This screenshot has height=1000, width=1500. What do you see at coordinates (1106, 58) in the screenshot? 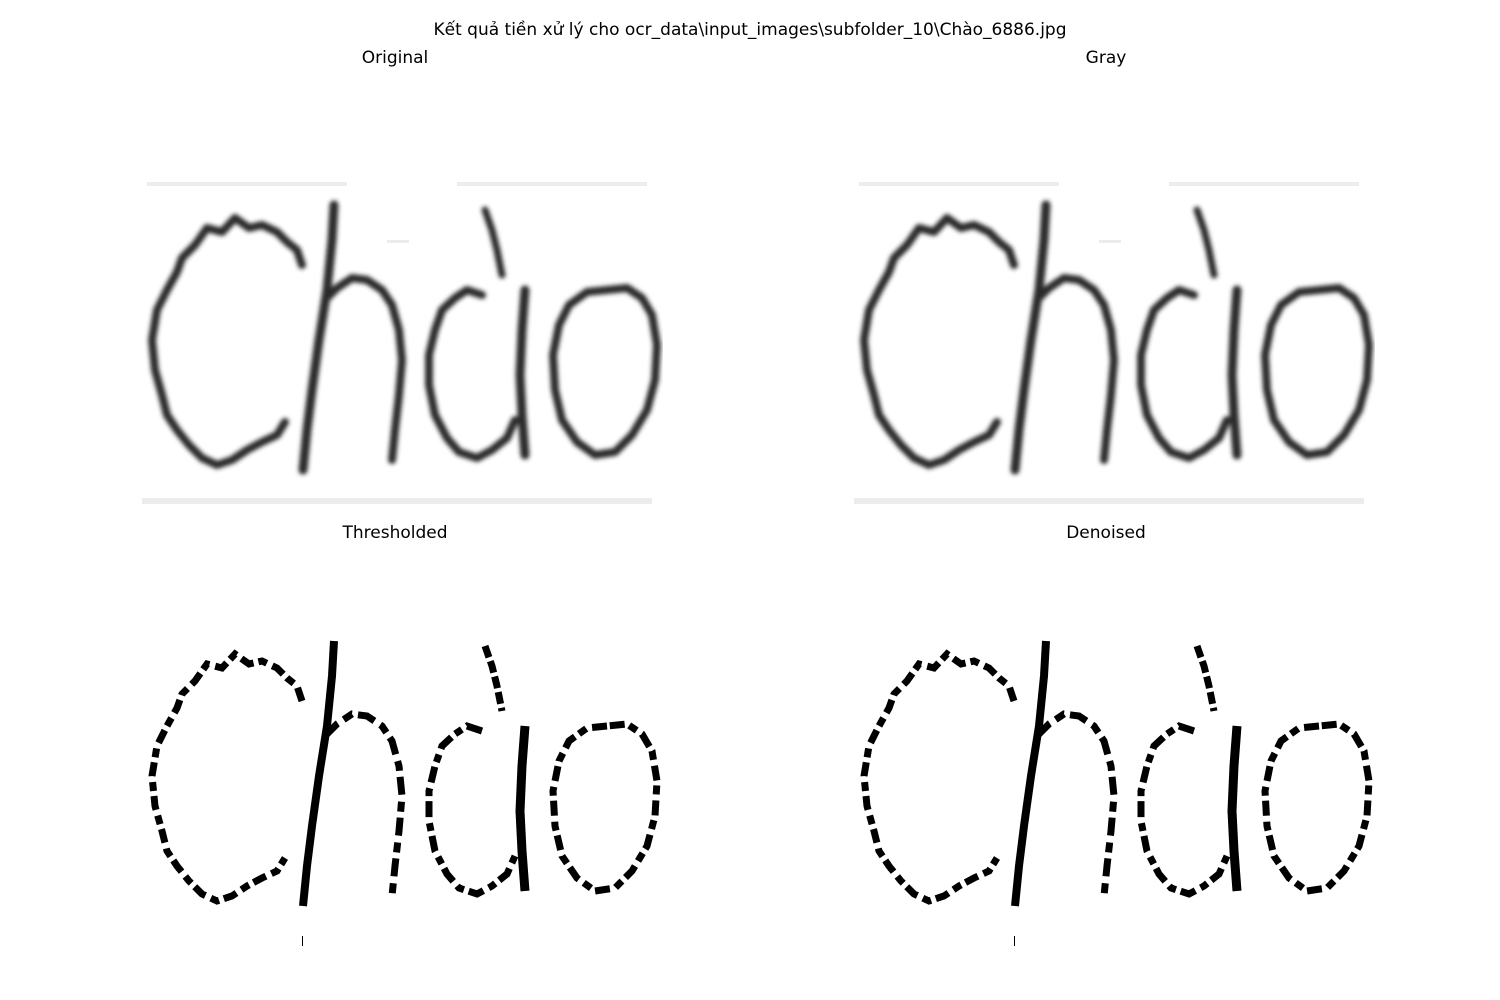
I see `panel-title-gray: Gray` at bounding box center [1106, 58].